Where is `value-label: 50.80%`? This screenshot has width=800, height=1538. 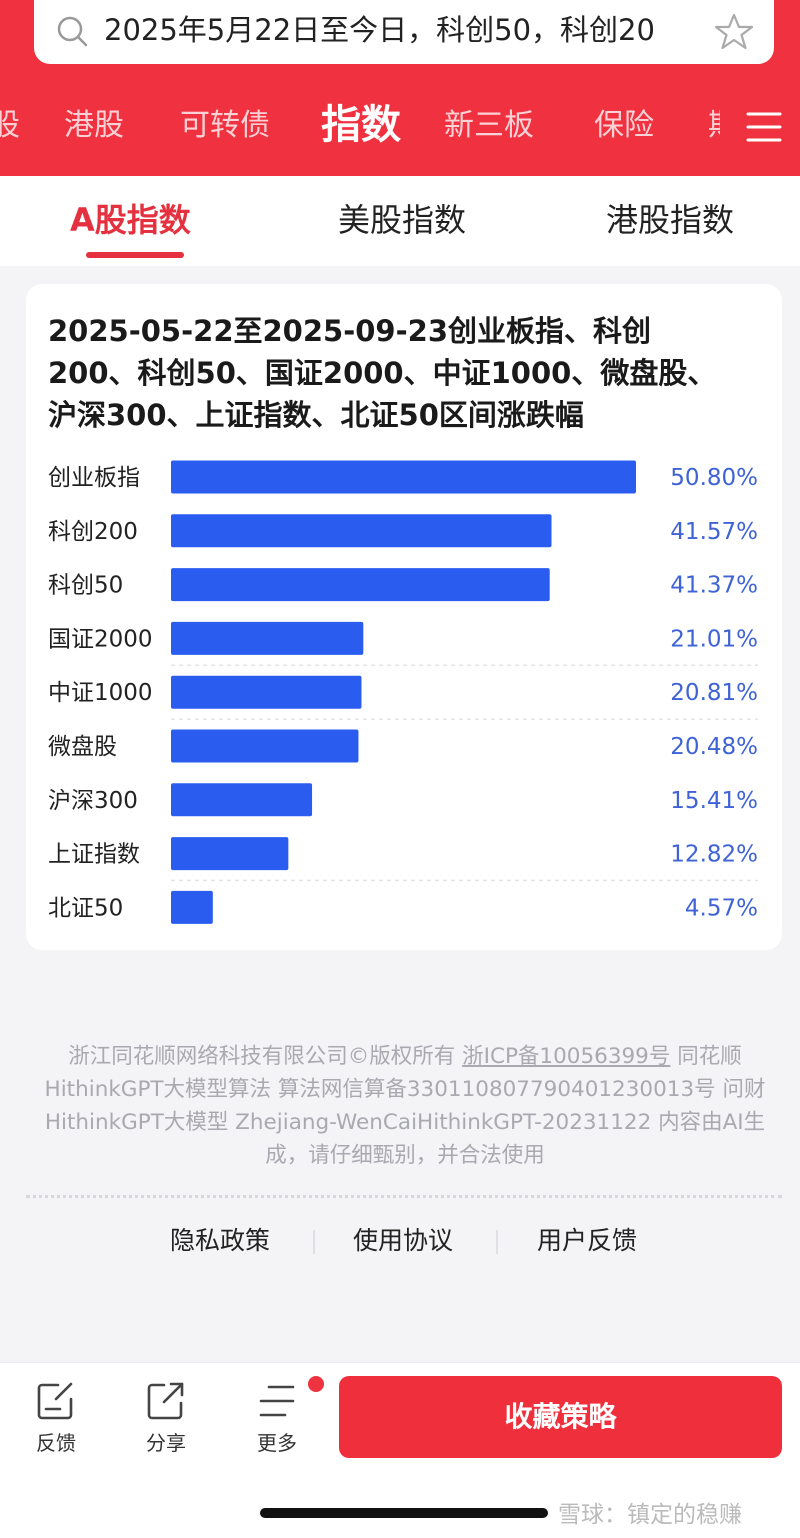 value-label: 50.80% is located at coordinates (714, 478).